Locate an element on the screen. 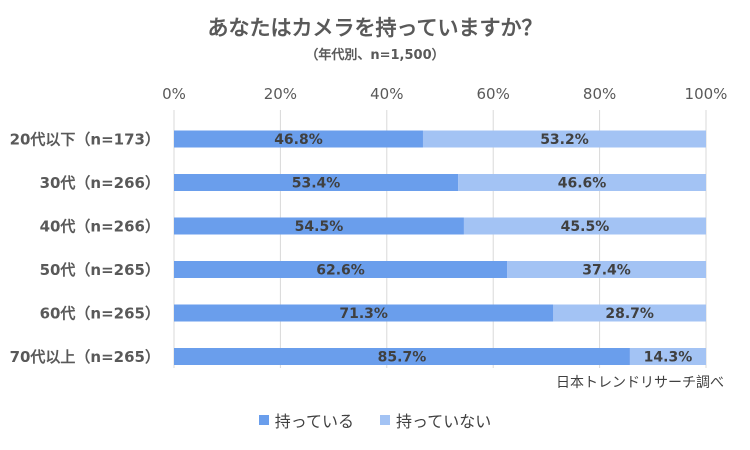  category-label: 50代（n=265） is located at coordinates (100, 270).